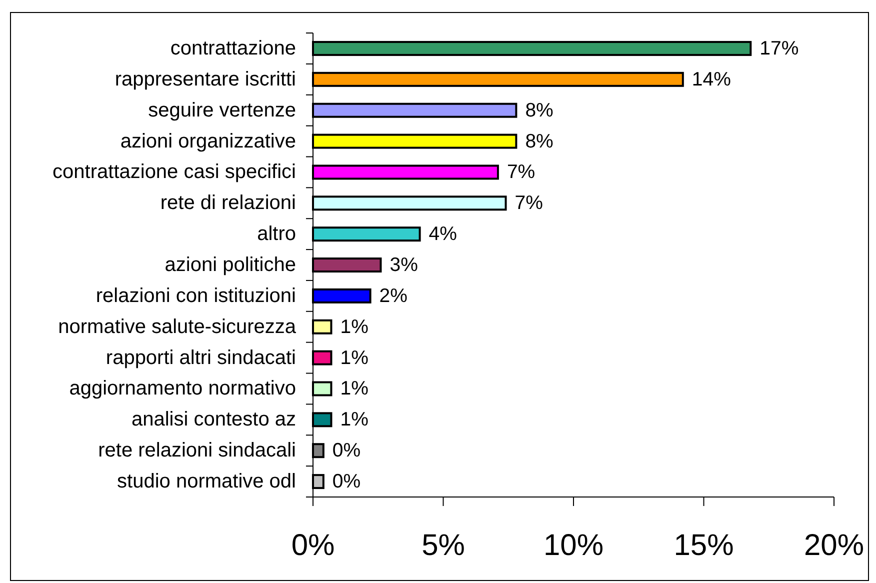 The width and height of the screenshot is (876, 583). Describe the element at coordinates (228, 203) in the screenshot. I see `y-tick-label: rete di relazioni` at that location.